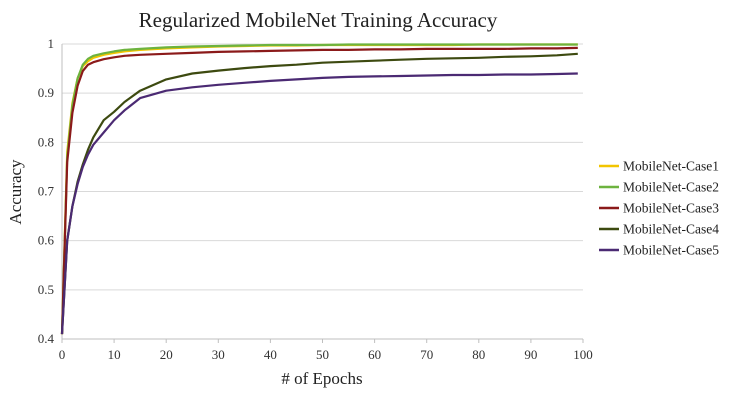 Image resolution: width=748 pixels, height=400 pixels. Describe the element at coordinates (583, 354) in the screenshot. I see `x-tick-label: 100` at that location.